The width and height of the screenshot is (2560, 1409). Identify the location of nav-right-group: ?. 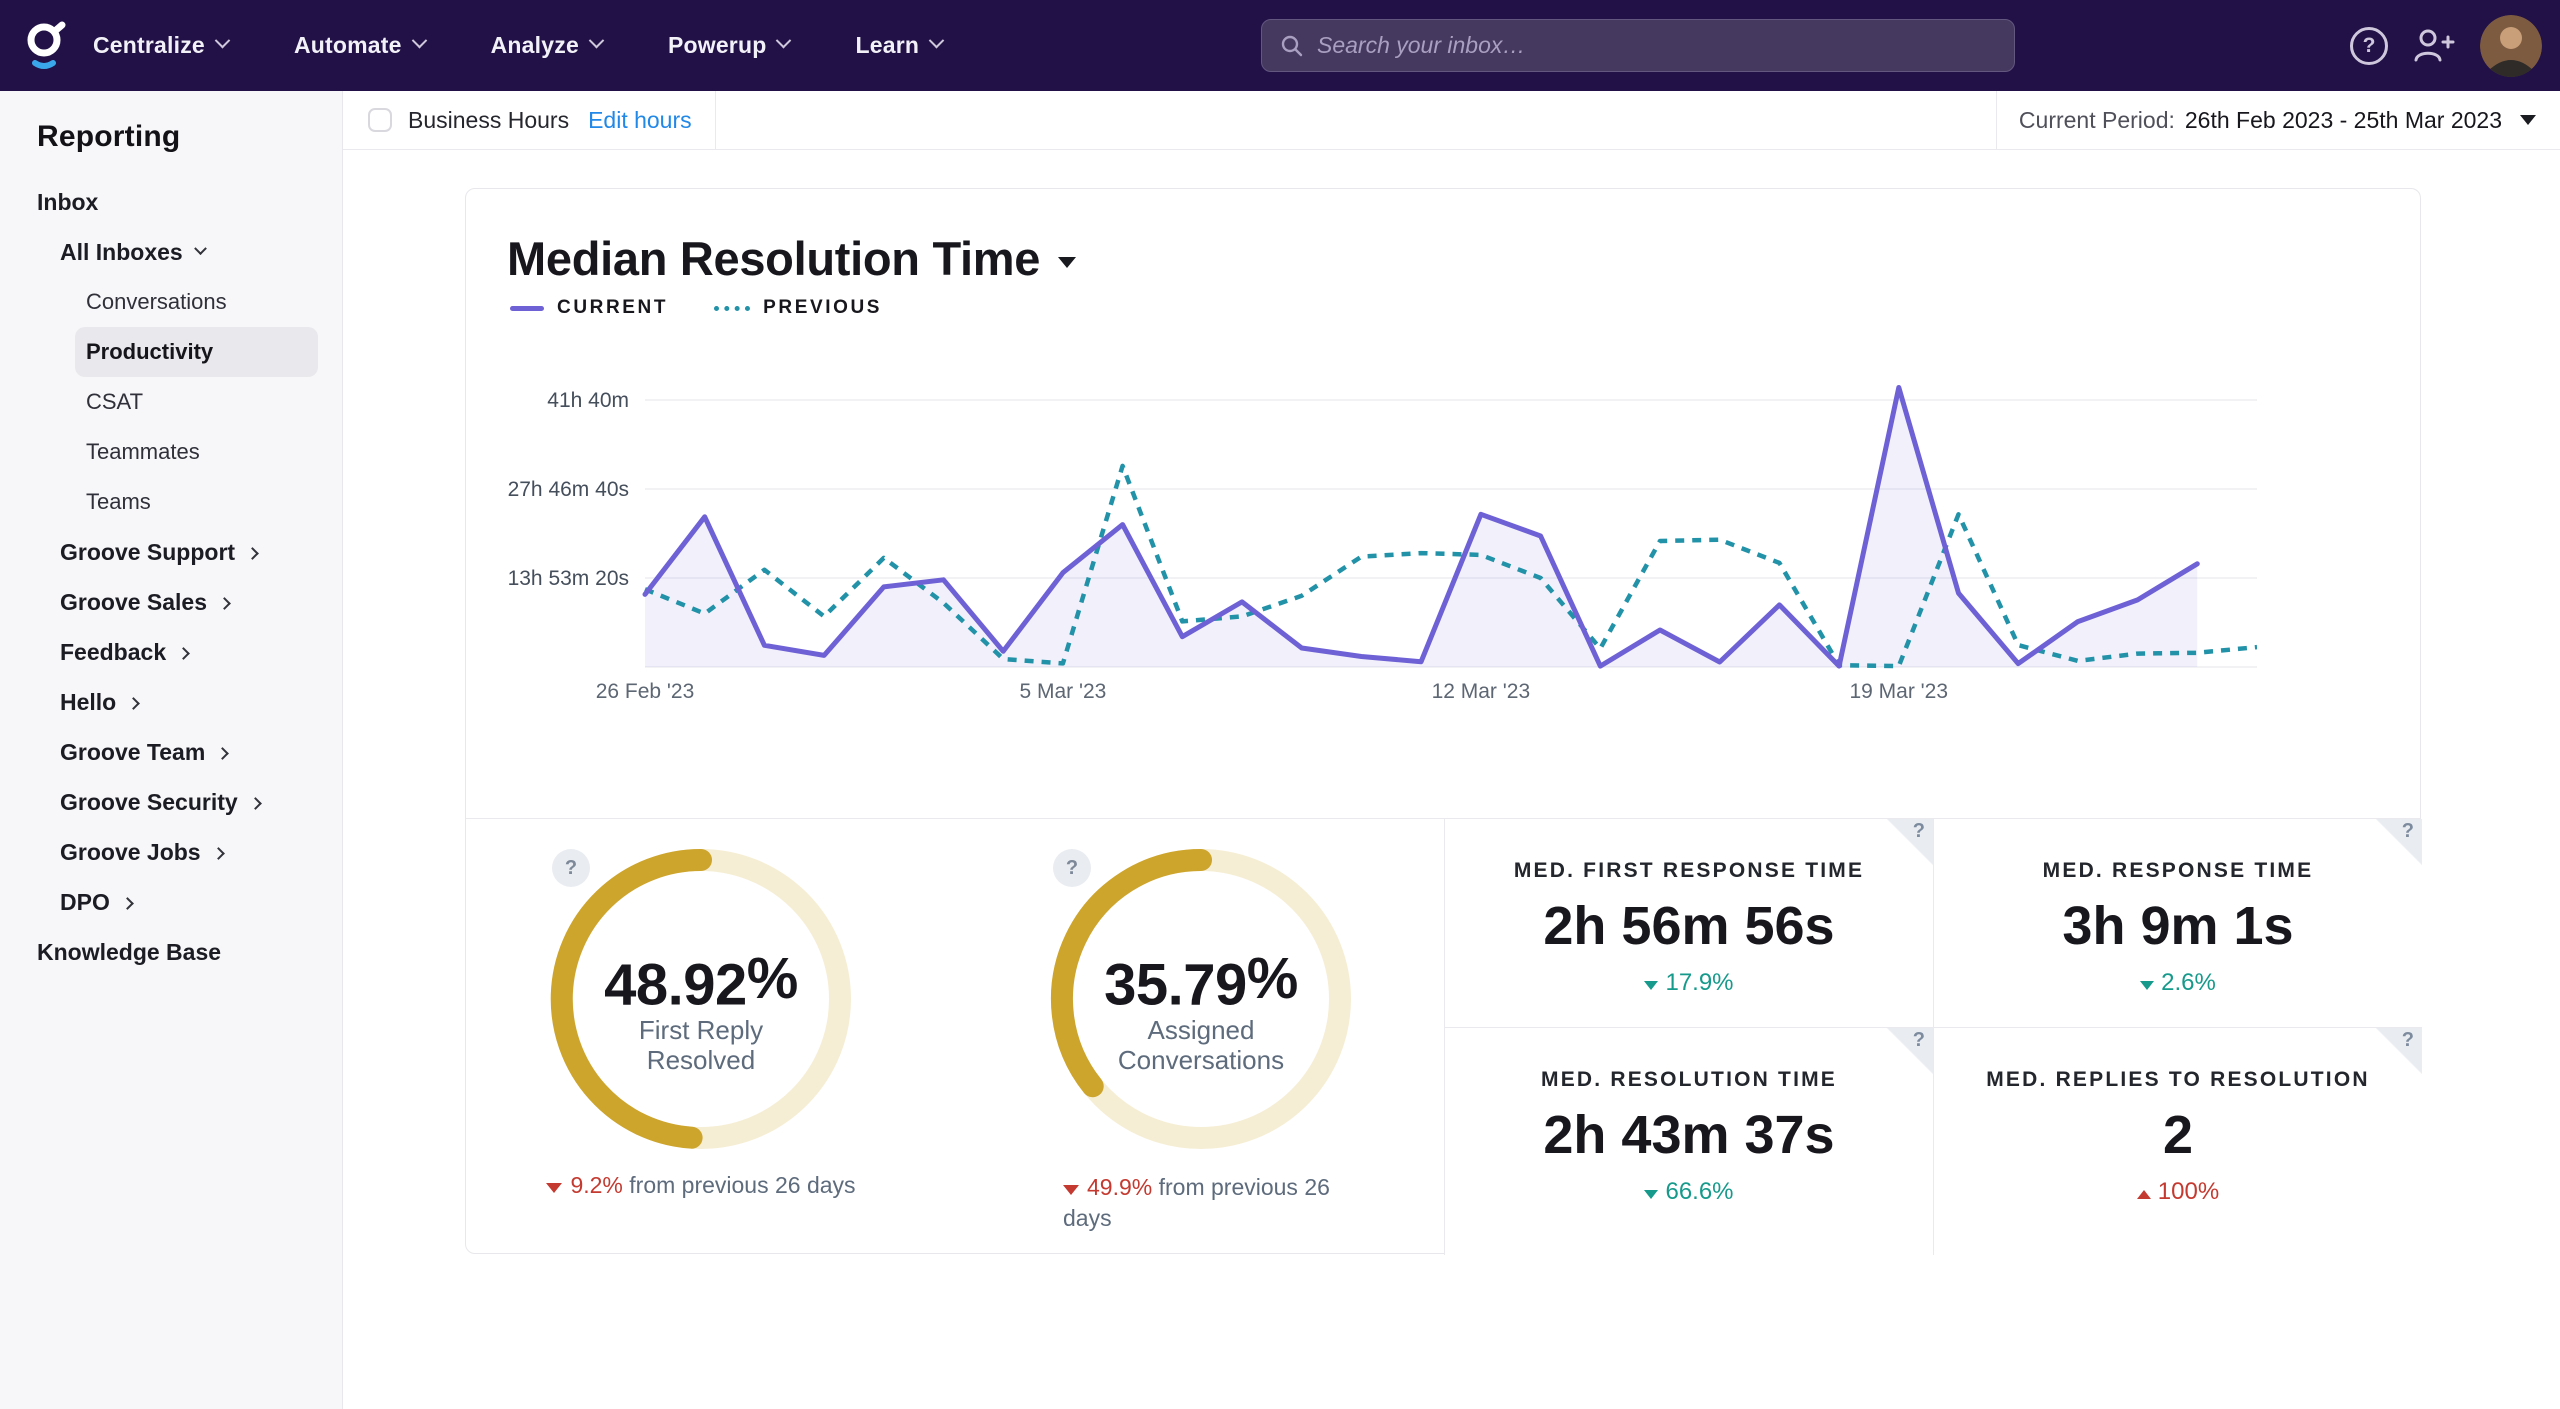
(2446, 45).